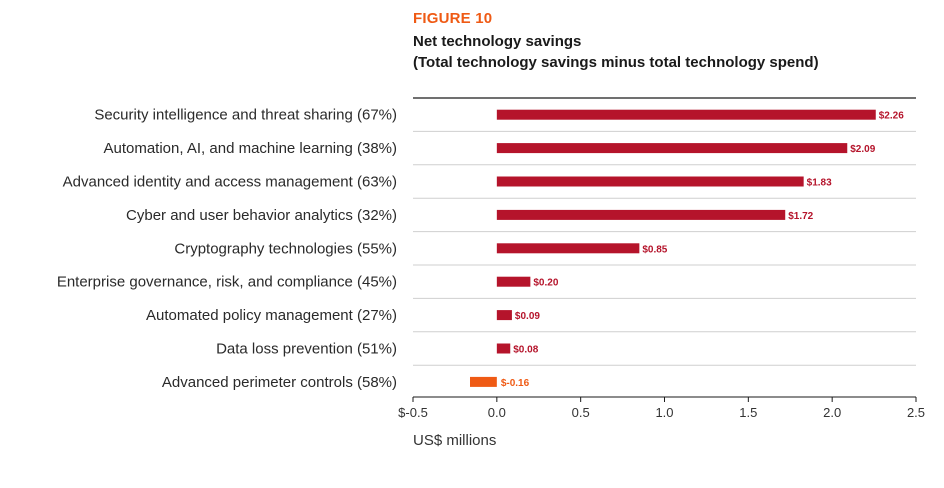 The height and width of the screenshot is (488, 944). What do you see at coordinates (664, 412) in the screenshot?
I see `x-tick-label: 1.0` at bounding box center [664, 412].